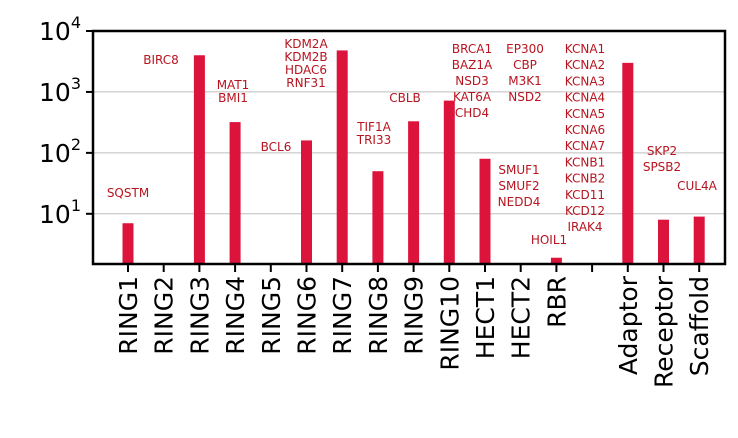 The image size is (738, 438). What do you see at coordinates (585, 195) in the screenshot?
I see `annotation-line: KCD11` at bounding box center [585, 195].